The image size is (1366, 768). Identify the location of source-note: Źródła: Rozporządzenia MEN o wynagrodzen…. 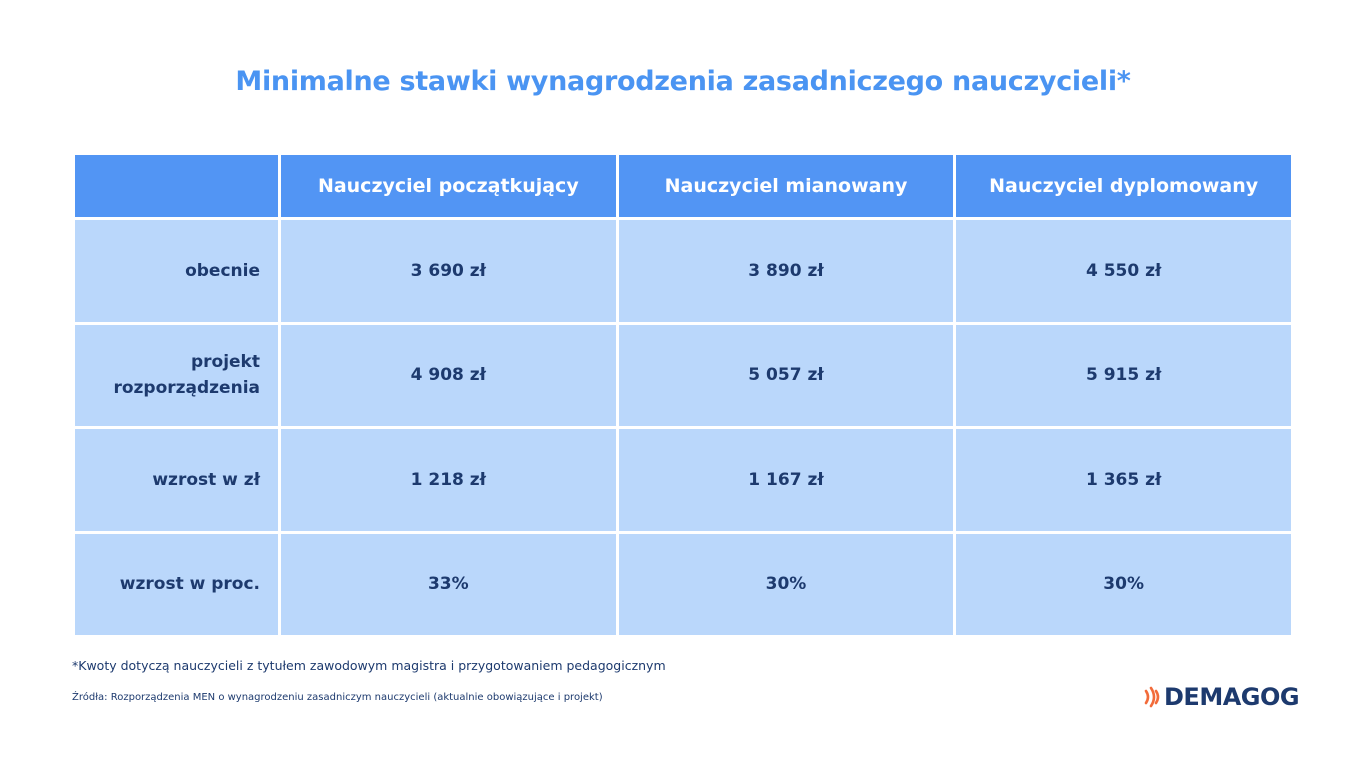
(337, 697).